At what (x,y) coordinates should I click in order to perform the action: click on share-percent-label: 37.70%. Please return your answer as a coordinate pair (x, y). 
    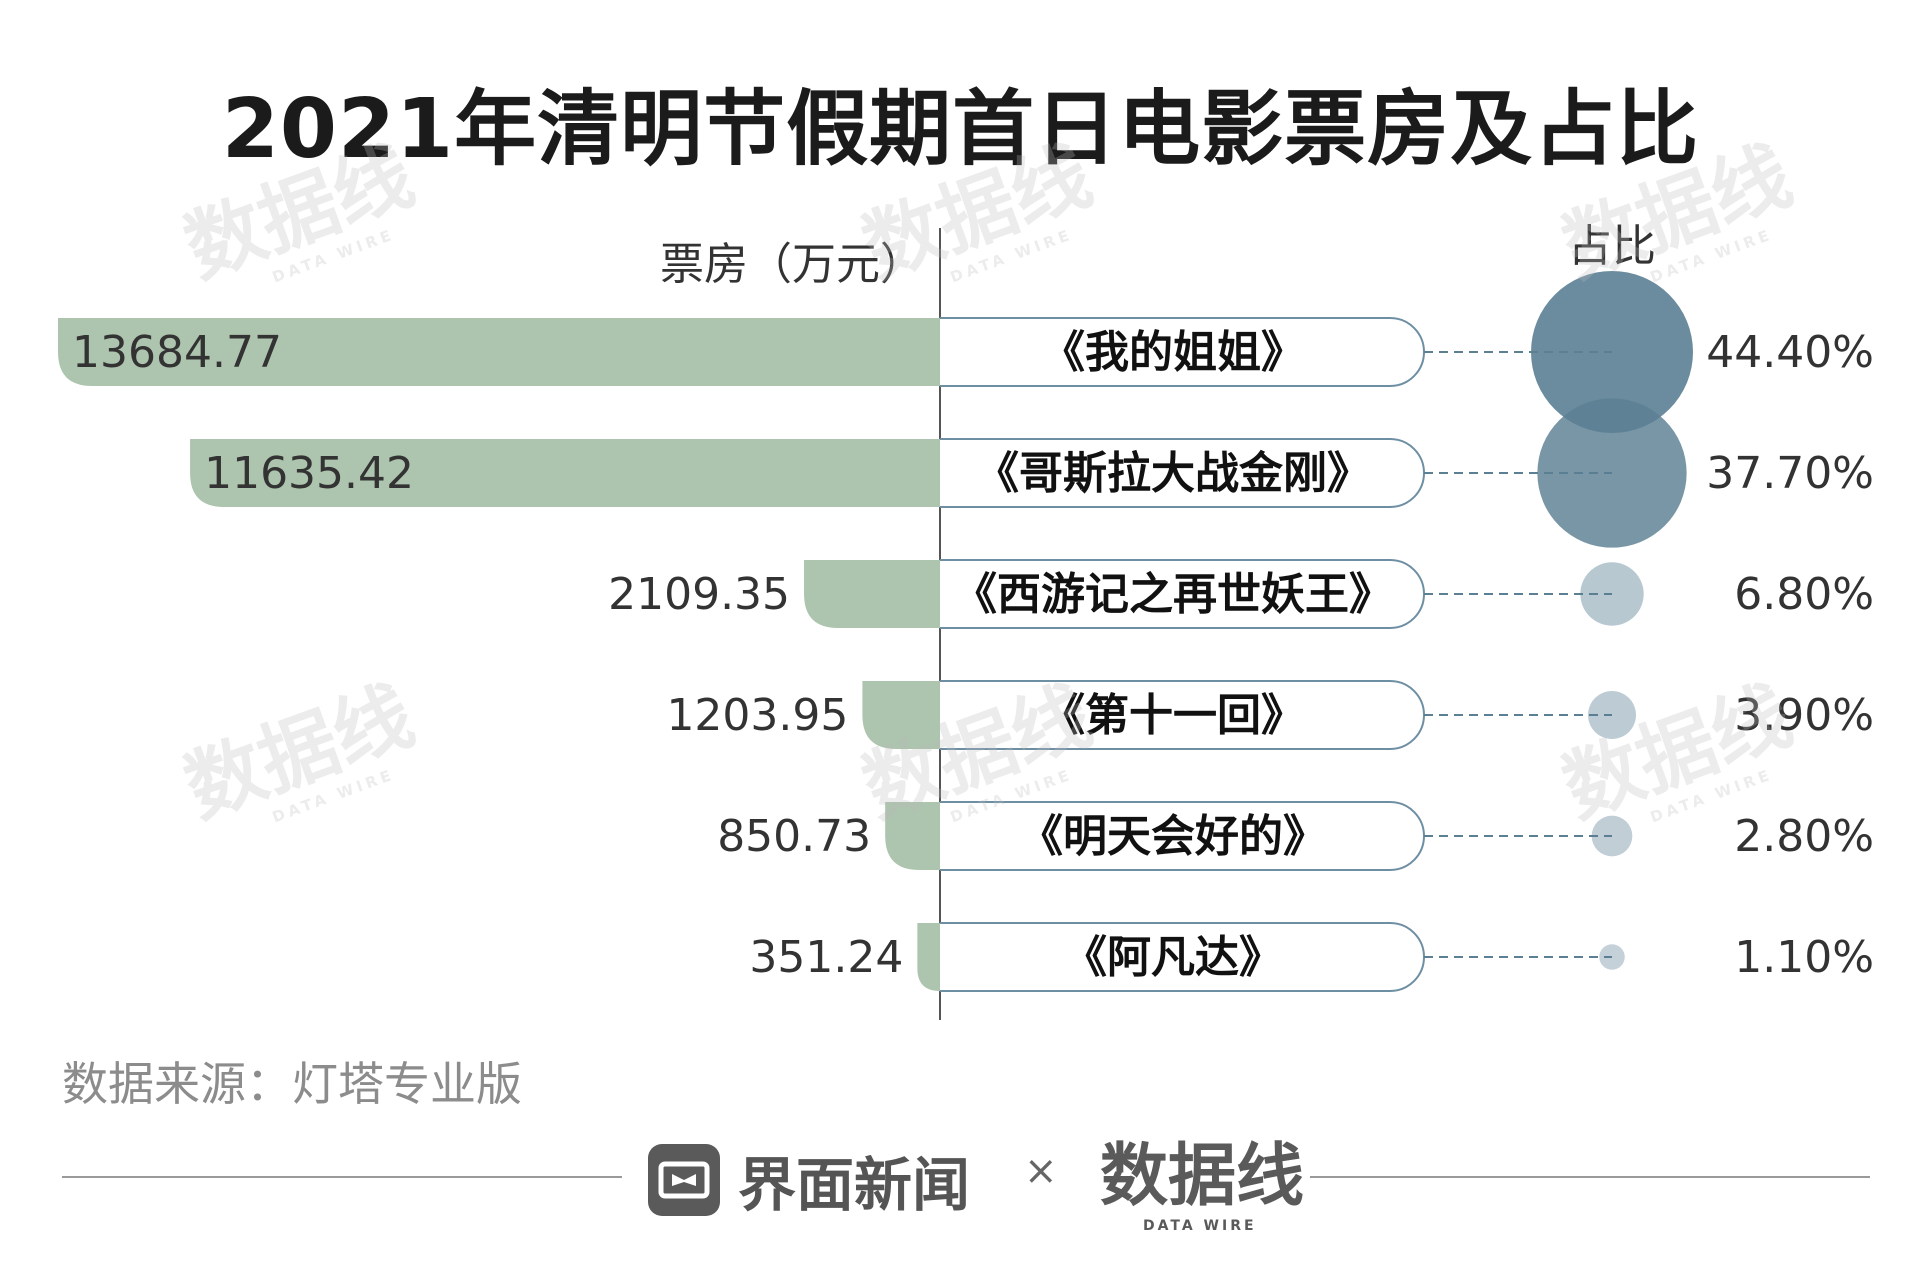
    Looking at the image, I should click on (1790, 473).